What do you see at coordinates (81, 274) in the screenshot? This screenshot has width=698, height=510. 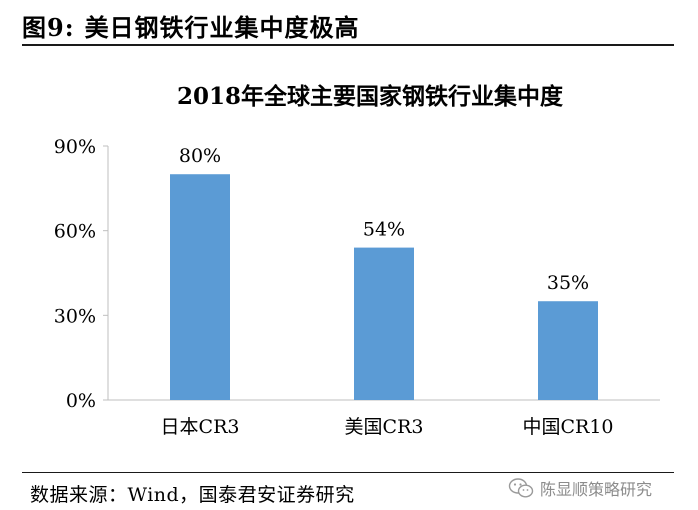 I see `y-axis-ticks: 0% 30% 60% 90%` at bounding box center [81, 274].